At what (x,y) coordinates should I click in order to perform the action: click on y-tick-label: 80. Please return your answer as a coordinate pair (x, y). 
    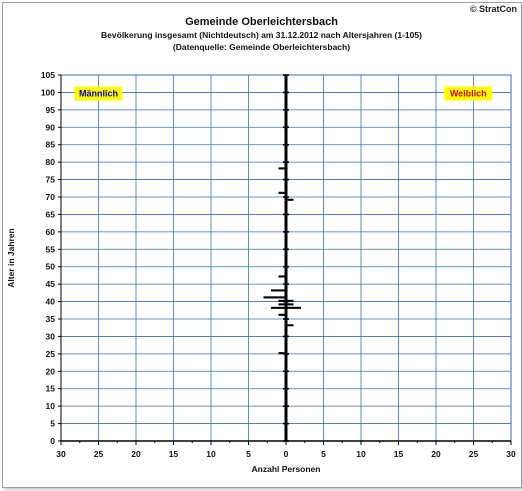
    Looking at the image, I should click on (51, 162).